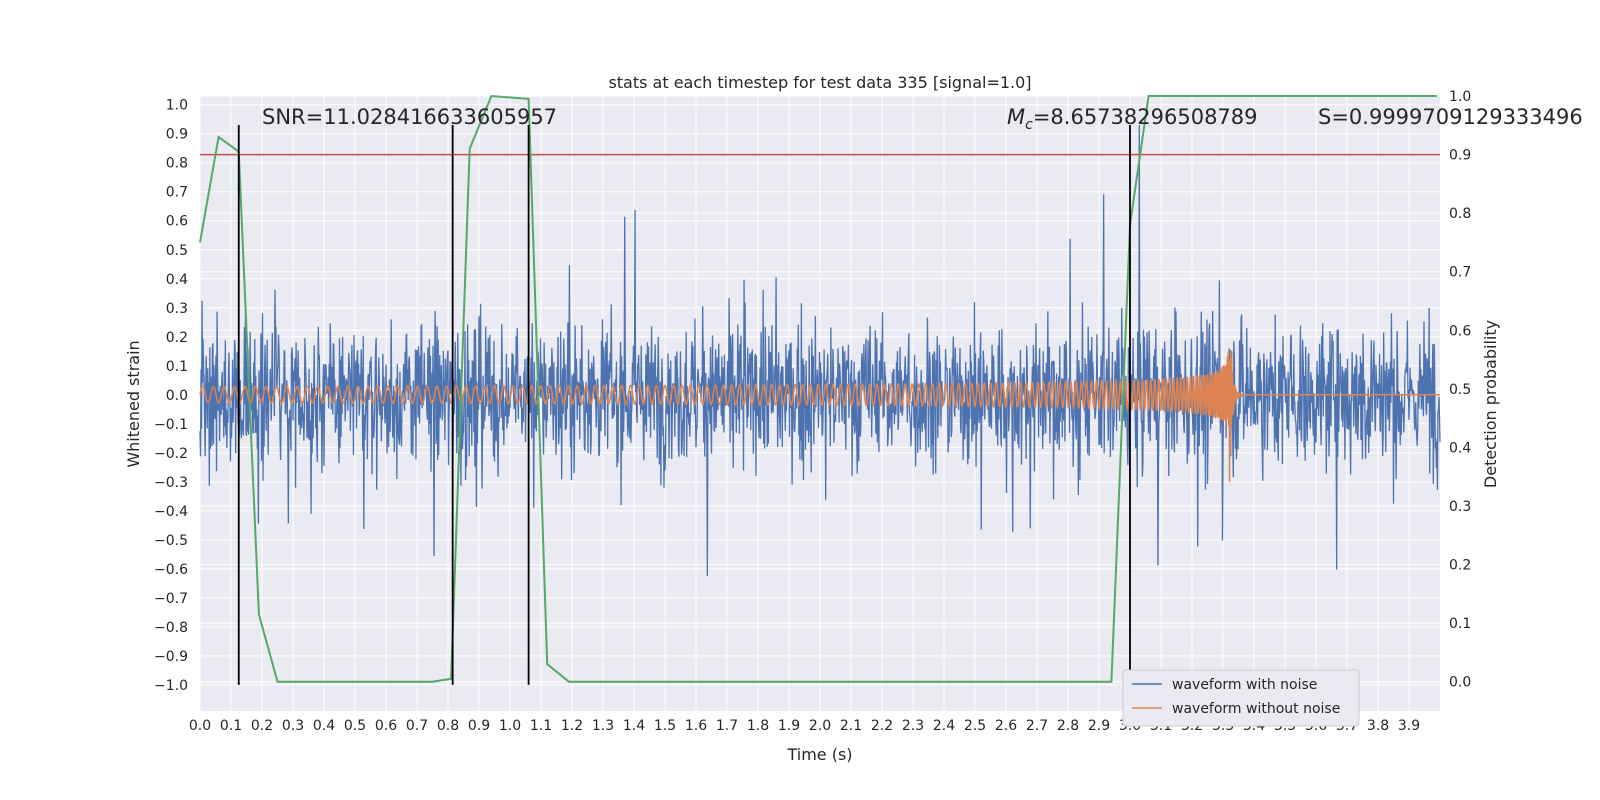 This screenshot has width=1600, height=800. Describe the element at coordinates (1460, 156) in the screenshot. I see `y2-tick-label: 0.9` at that location.